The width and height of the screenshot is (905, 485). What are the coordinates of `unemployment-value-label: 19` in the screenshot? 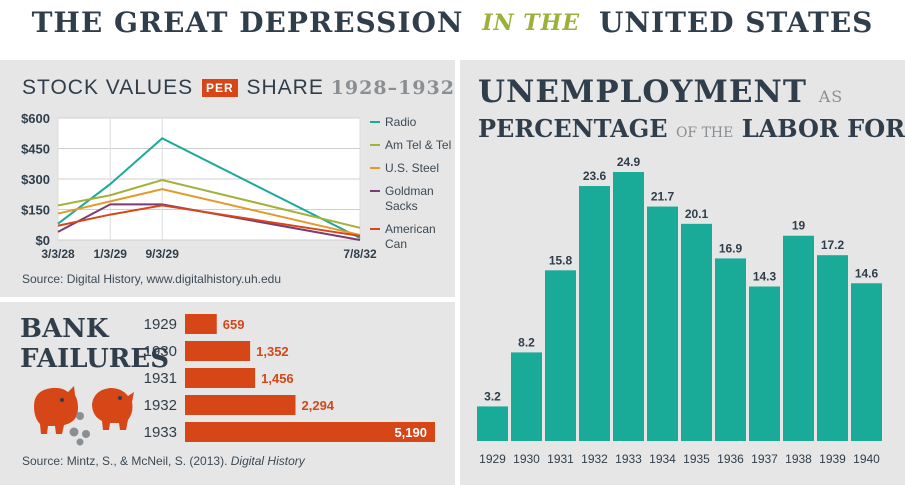 It's located at (799, 226).